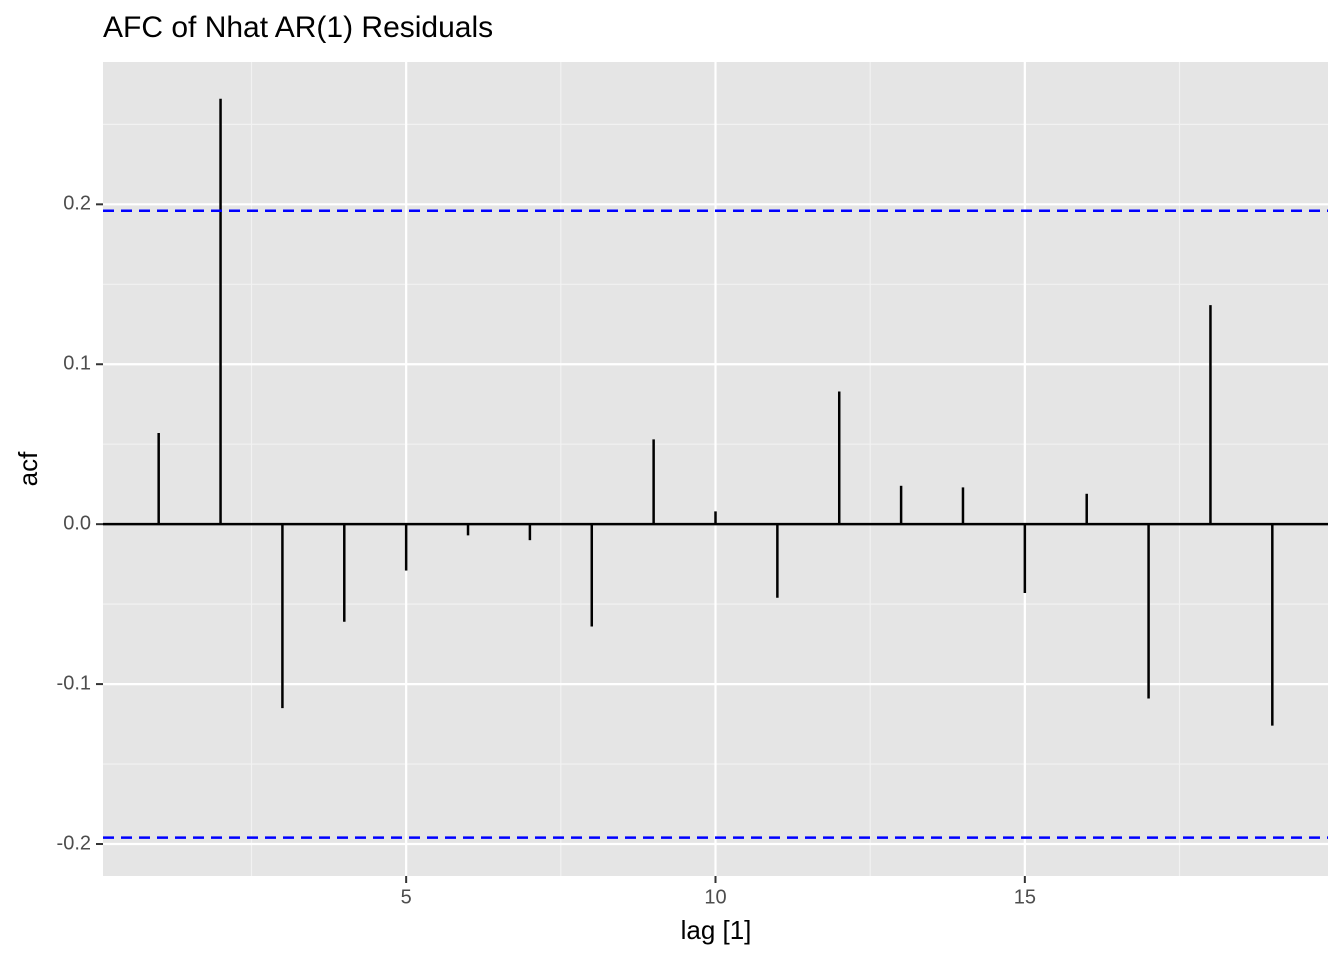 Image resolution: width=1344 pixels, height=960 pixels. What do you see at coordinates (77, 204) in the screenshot?
I see `y-tick-label: 0.2` at bounding box center [77, 204].